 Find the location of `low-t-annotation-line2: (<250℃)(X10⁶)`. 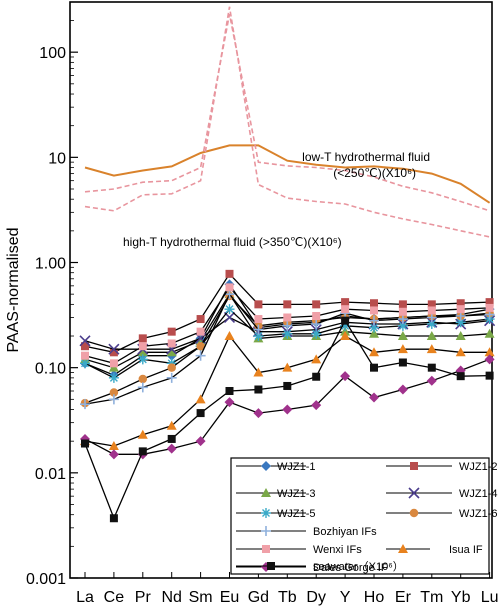

low-t-annotation-line2: (<250℃)(X10⁶) is located at coordinates (374, 173).